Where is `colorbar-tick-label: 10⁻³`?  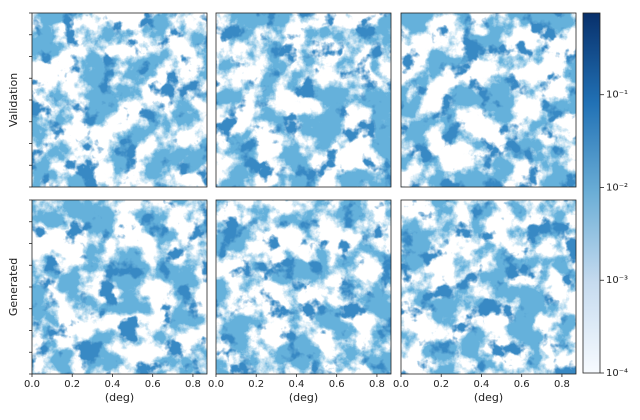
colorbar-tick-label: 10⁻³ is located at coordinates (617, 280).